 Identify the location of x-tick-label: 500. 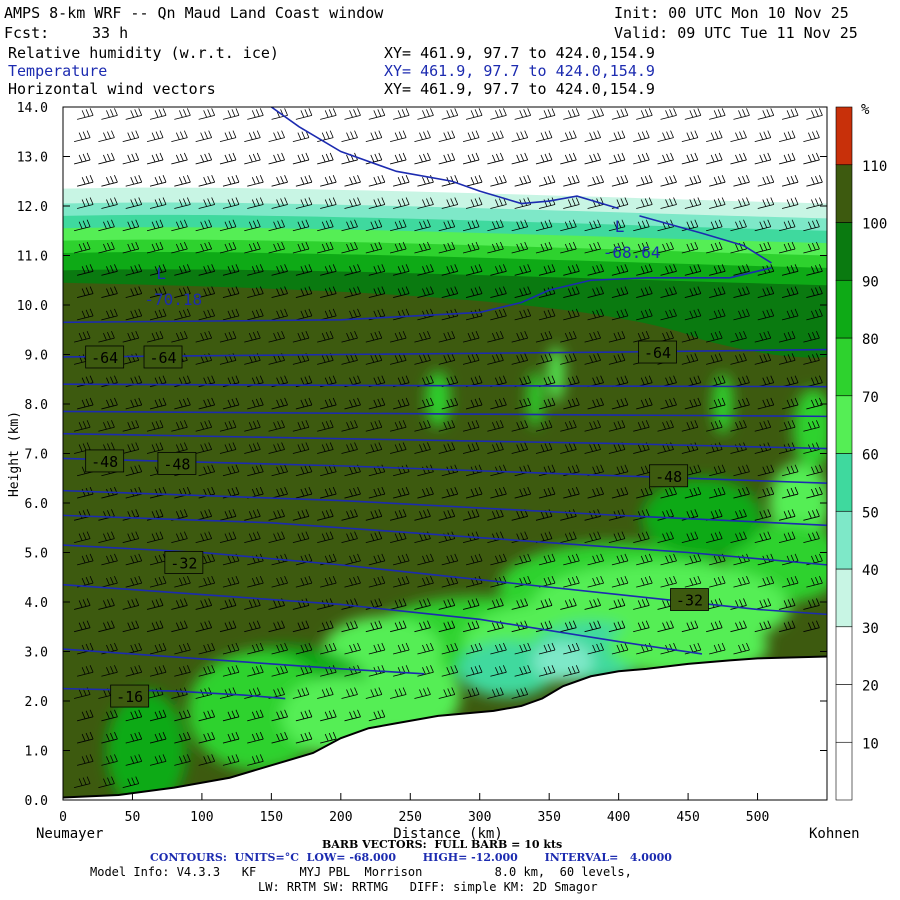
(757, 817).